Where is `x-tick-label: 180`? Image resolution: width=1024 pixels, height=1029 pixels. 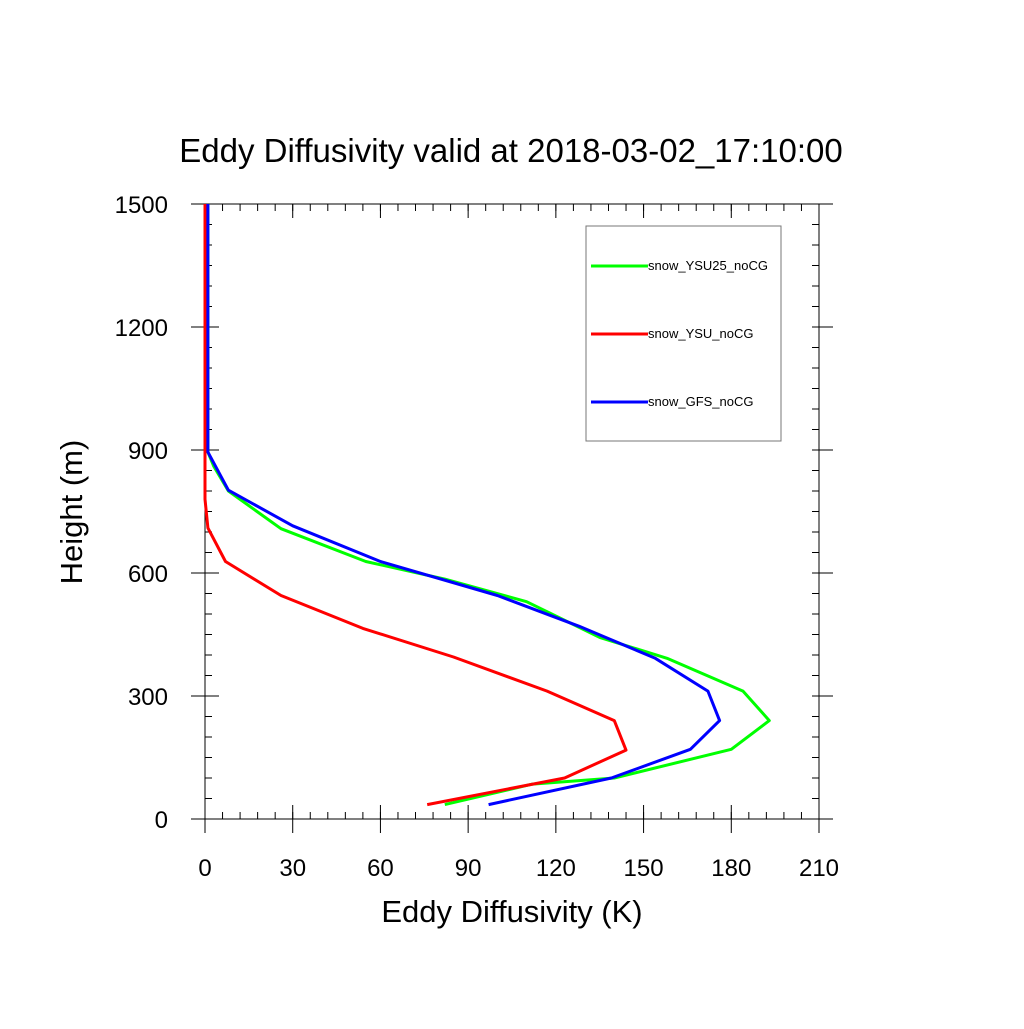
x-tick-label: 180 is located at coordinates (731, 868).